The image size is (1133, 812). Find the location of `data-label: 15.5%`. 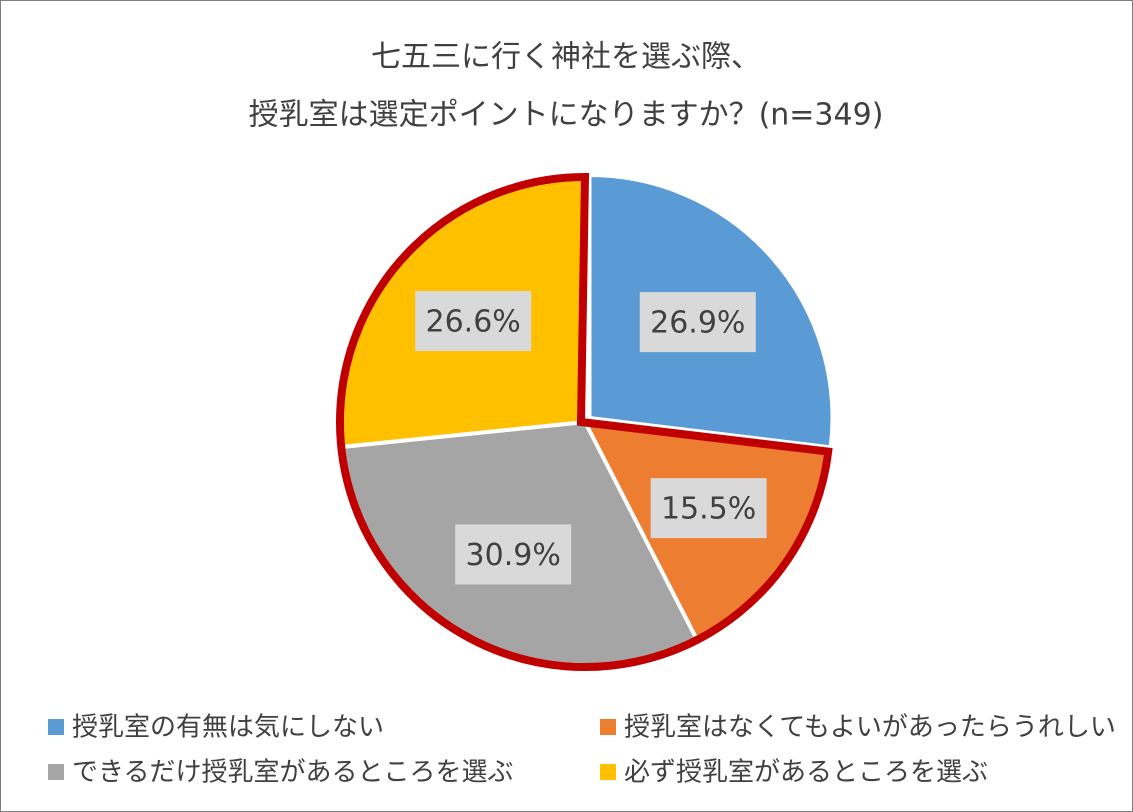

data-label: 15.5% is located at coordinates (708, 509).